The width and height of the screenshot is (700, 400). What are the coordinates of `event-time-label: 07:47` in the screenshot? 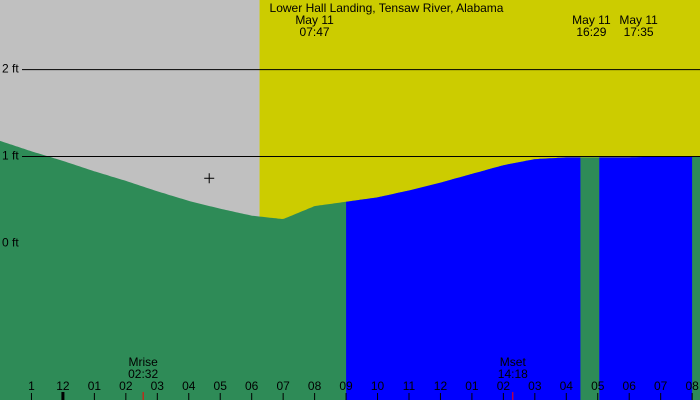 It's located at (315, 32).